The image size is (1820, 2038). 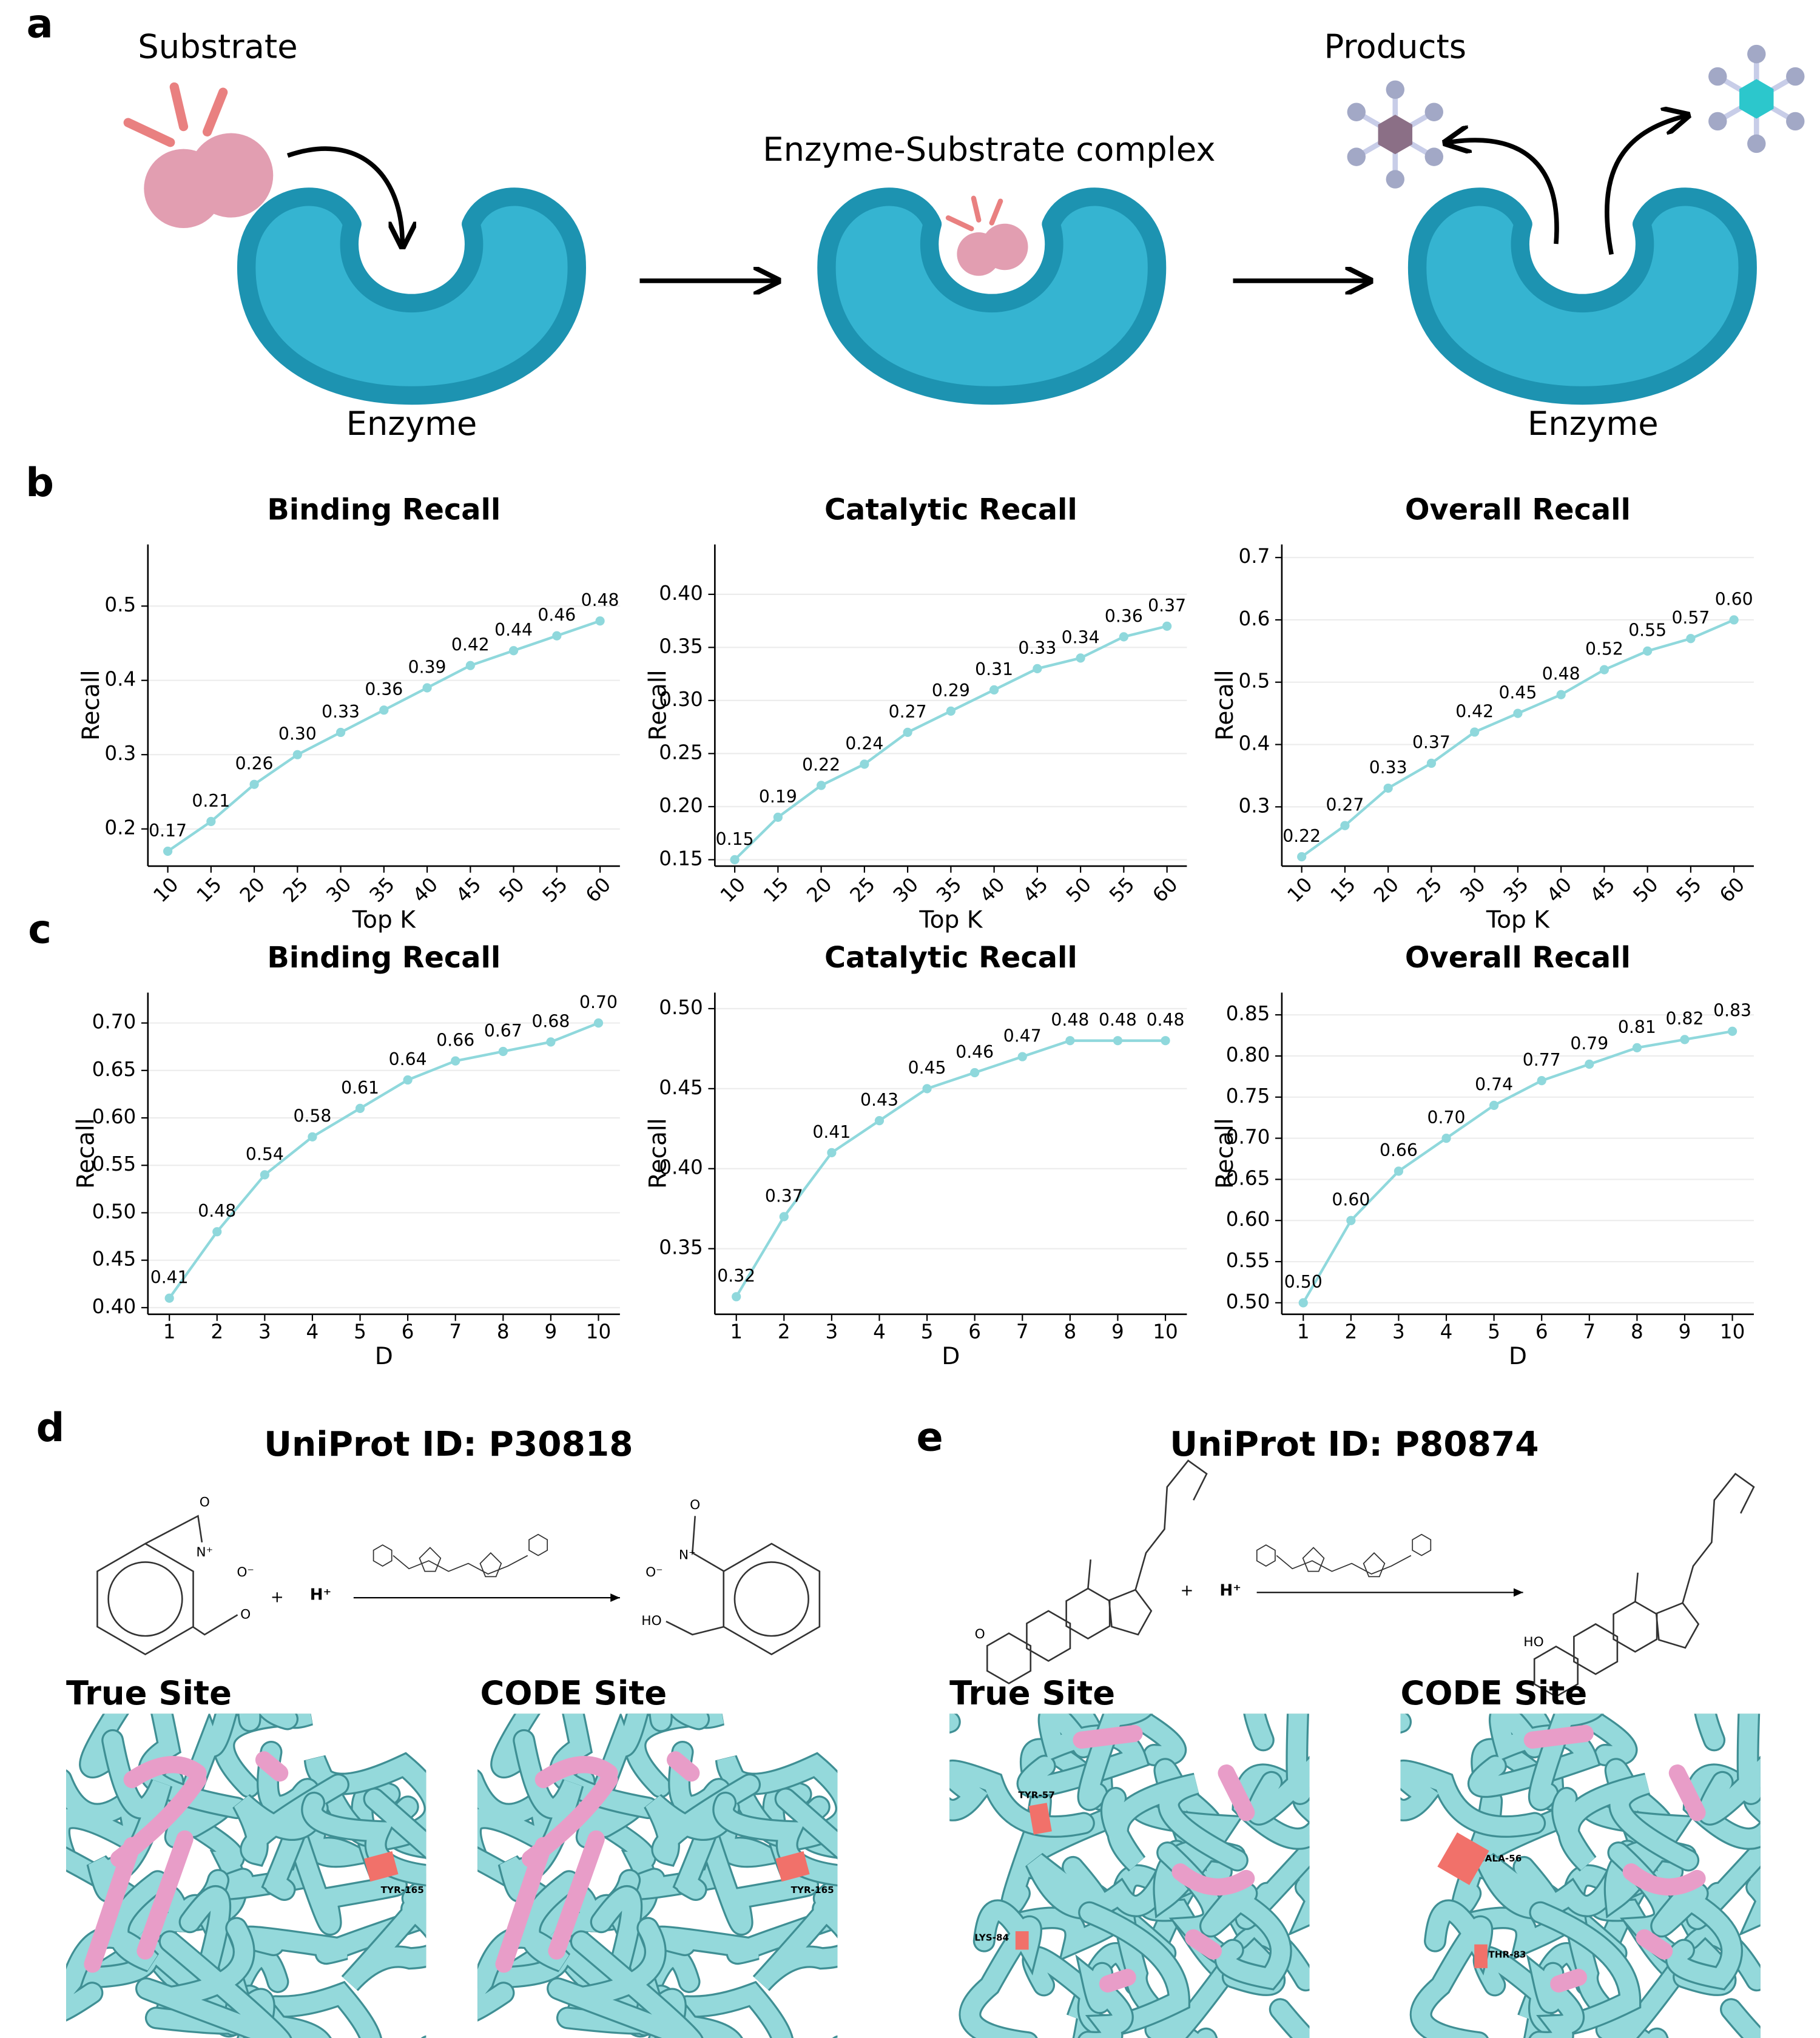 What do you see at coordinates (573, 1693) in the screenshot?
I see `site-label: CODE Site` at bounding box center [573, 1693].